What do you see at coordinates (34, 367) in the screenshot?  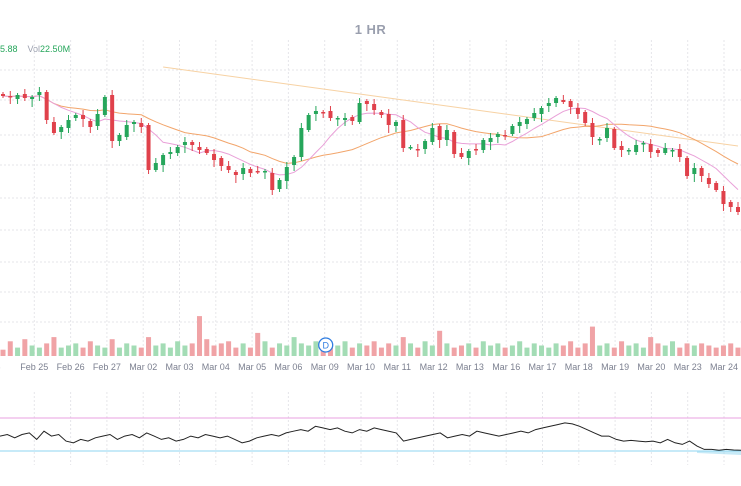 I see `x-axis-label: Feb 25` at bounding box center [34, 367].